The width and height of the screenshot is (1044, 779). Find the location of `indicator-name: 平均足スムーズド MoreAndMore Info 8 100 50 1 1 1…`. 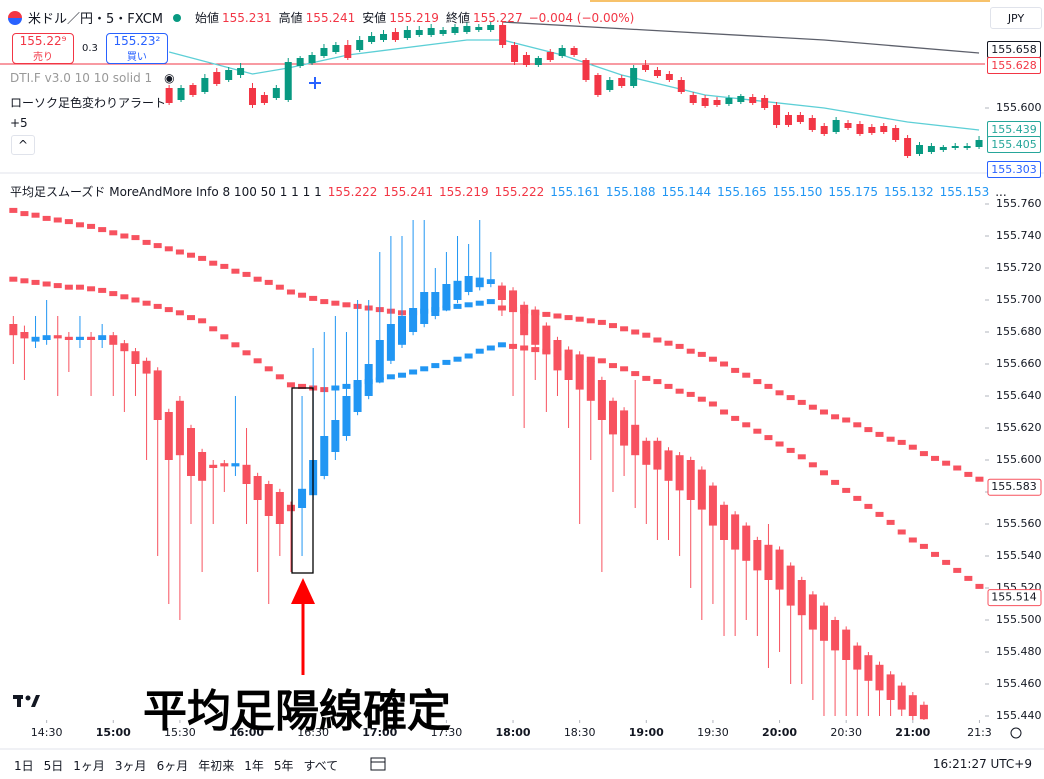

indicator-name: 平均足スムーズド MoreAndMore Info 8 100 50 1 1 1… is located at coordinates (166, 192).